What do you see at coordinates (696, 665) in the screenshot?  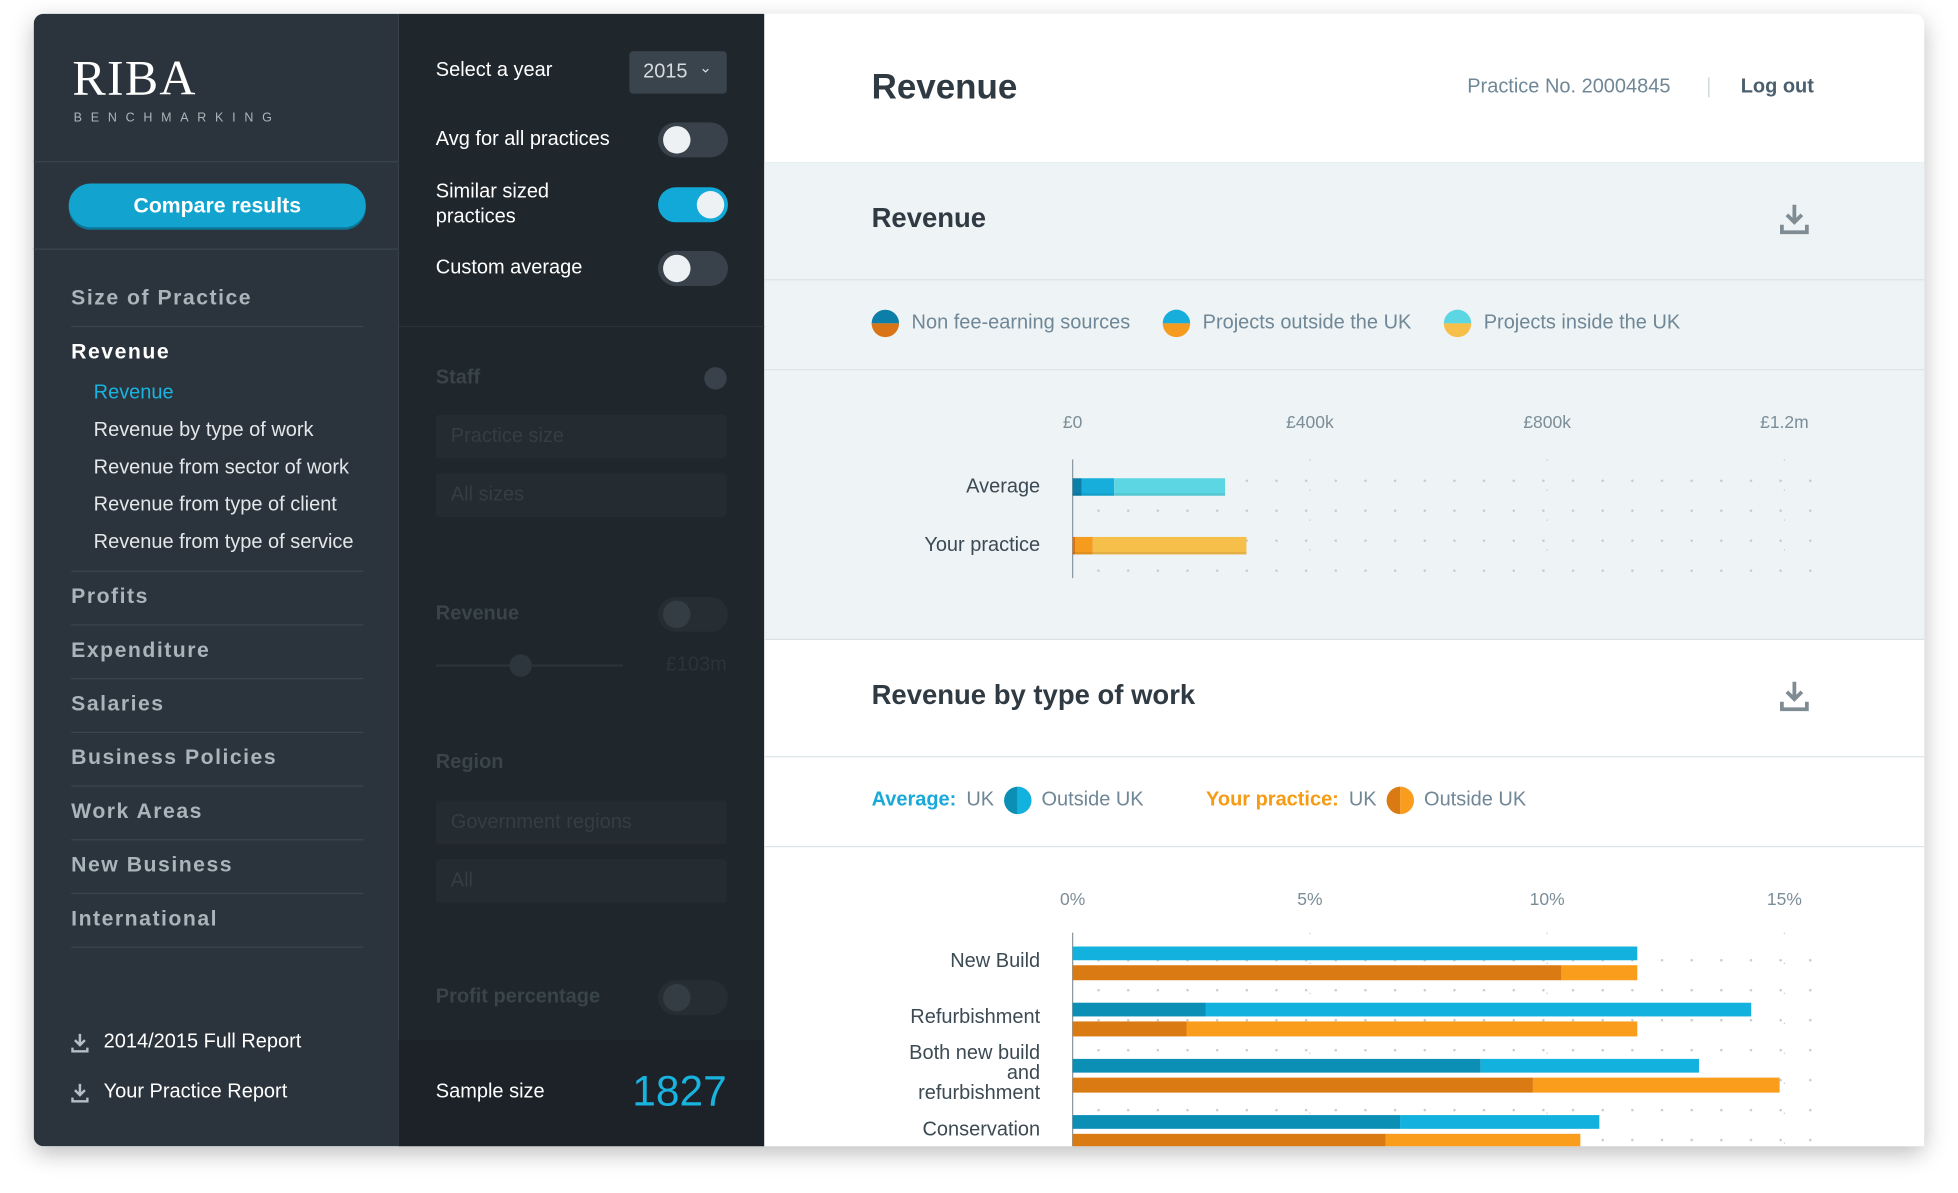 I see `slider-value: £103m` at bounding box center [696, 665].